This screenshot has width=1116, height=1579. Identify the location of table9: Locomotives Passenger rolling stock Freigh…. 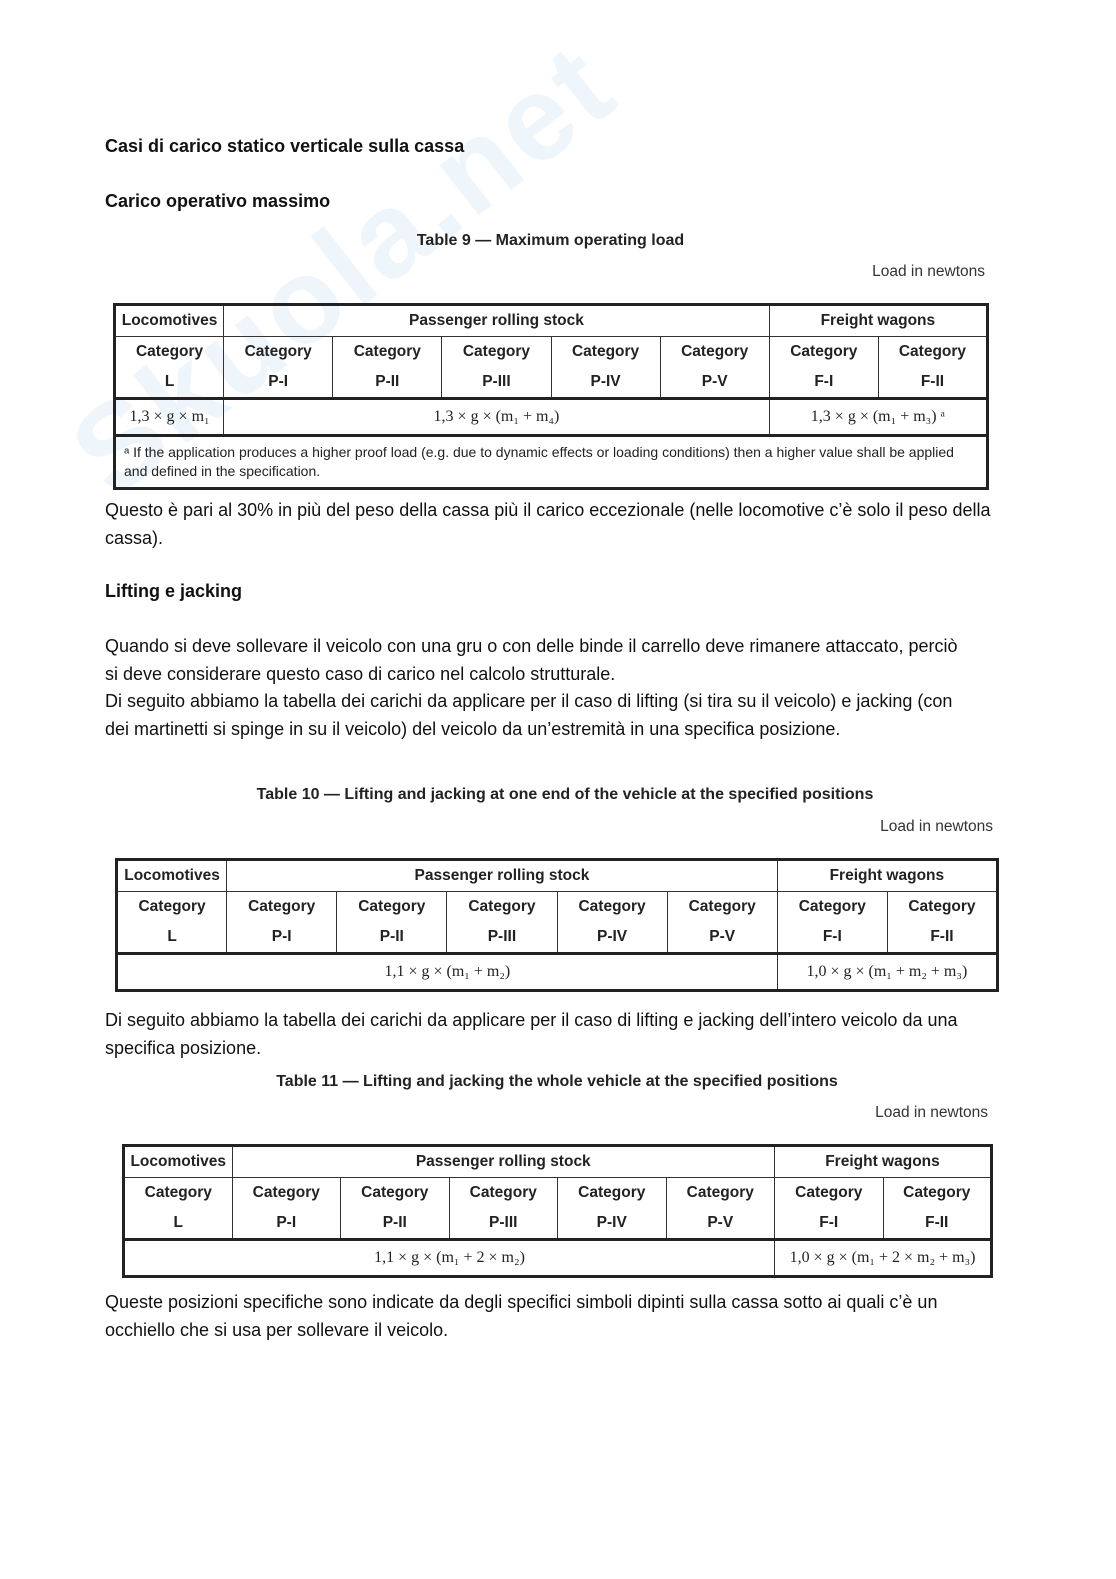
(551, 396).